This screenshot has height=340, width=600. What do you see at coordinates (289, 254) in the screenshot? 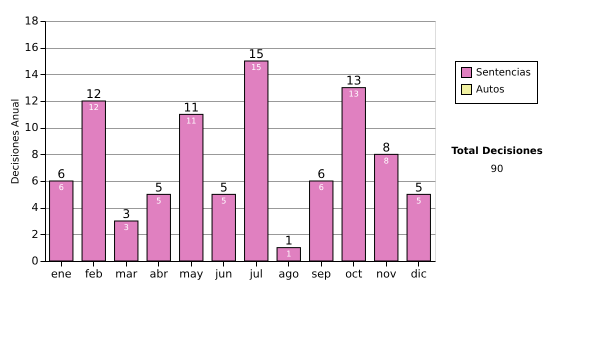
I see `annotation: 1` at bounding box center [289, 254].